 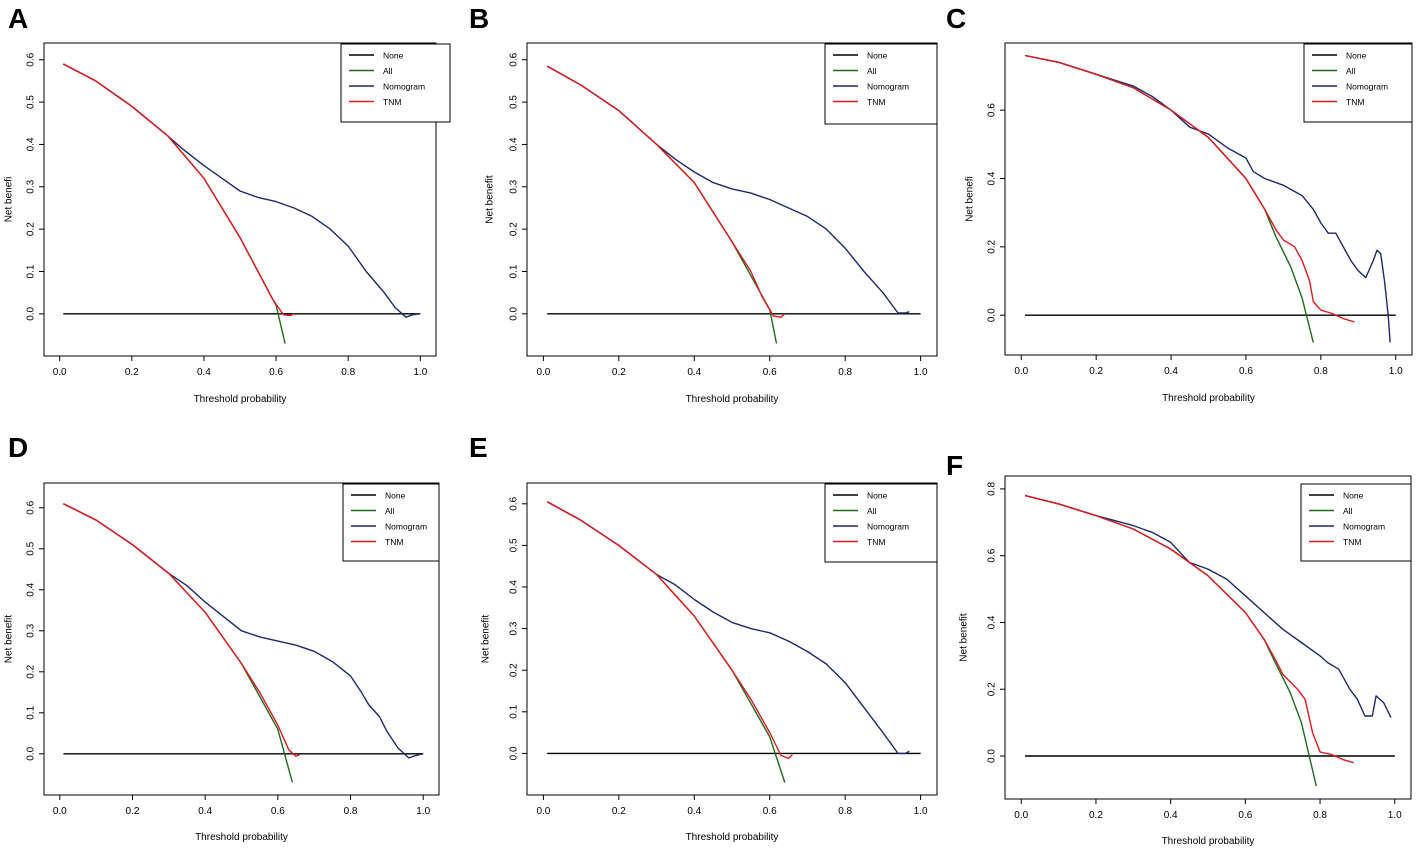 I want to click on panel-label: A, so click(x=18, y=18).